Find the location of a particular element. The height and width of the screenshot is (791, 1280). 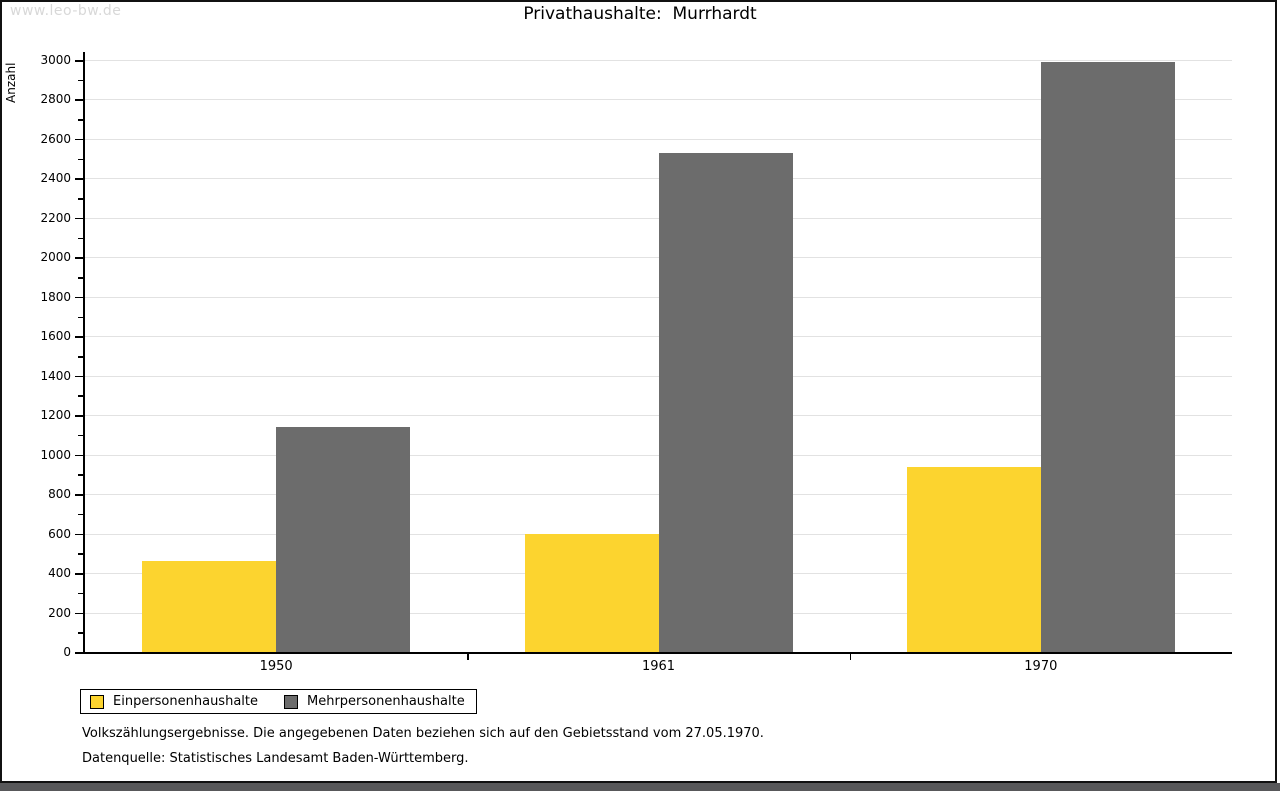

legend-label: Einpersonenhaushalte is located at coordinates (185, 701).